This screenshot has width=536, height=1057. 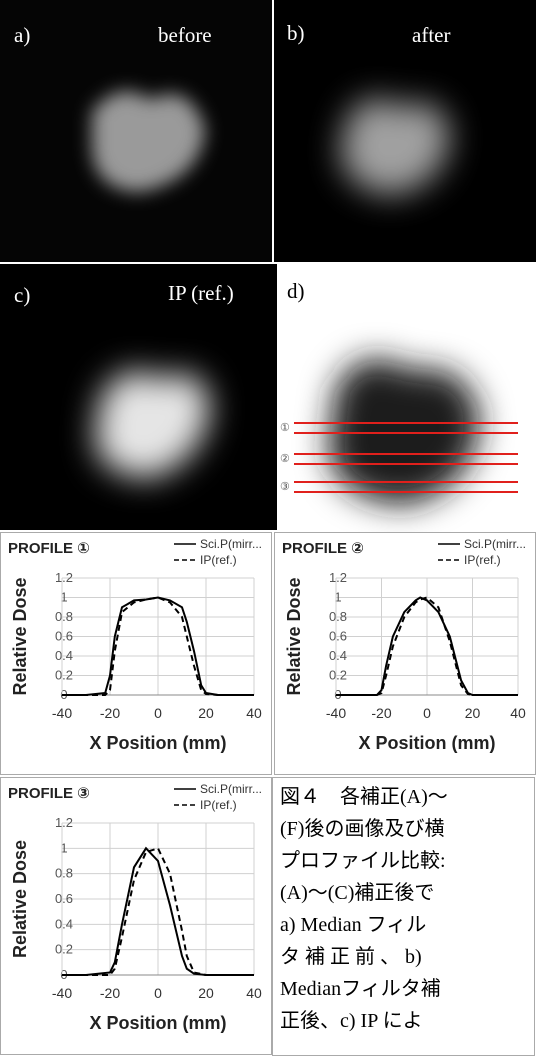 I want to click on caption-line: 正後、c) IP によ, so click(x=351, y=1020).